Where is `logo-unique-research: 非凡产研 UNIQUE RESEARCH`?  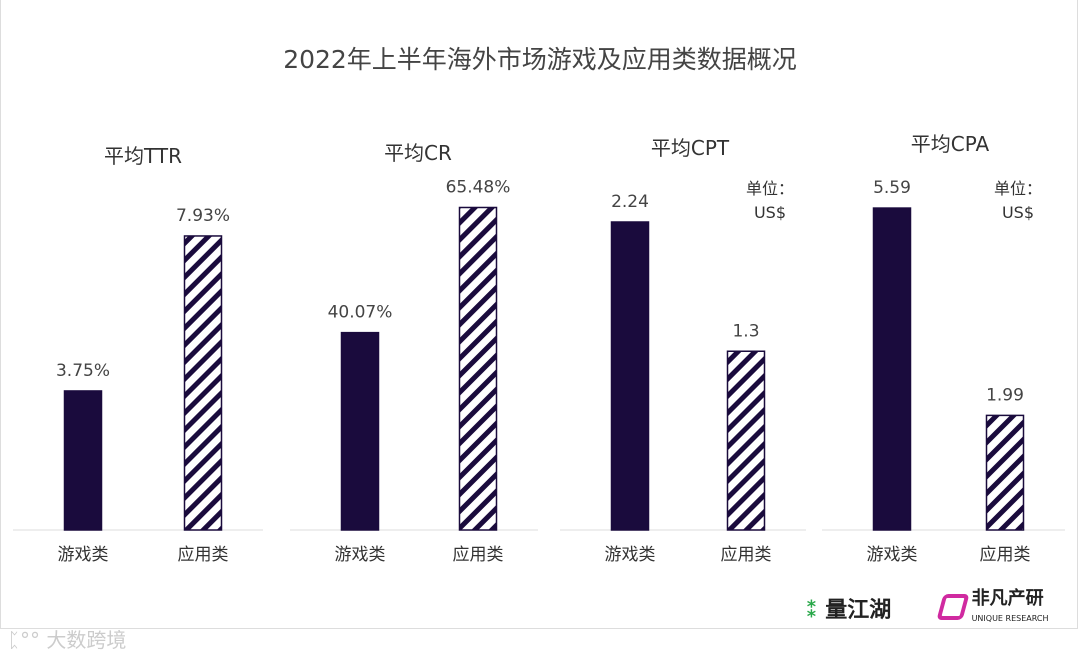 logo-unique-research: 非凡产研 UNIQUE RESEARCH is located at coordinates (992, 606).